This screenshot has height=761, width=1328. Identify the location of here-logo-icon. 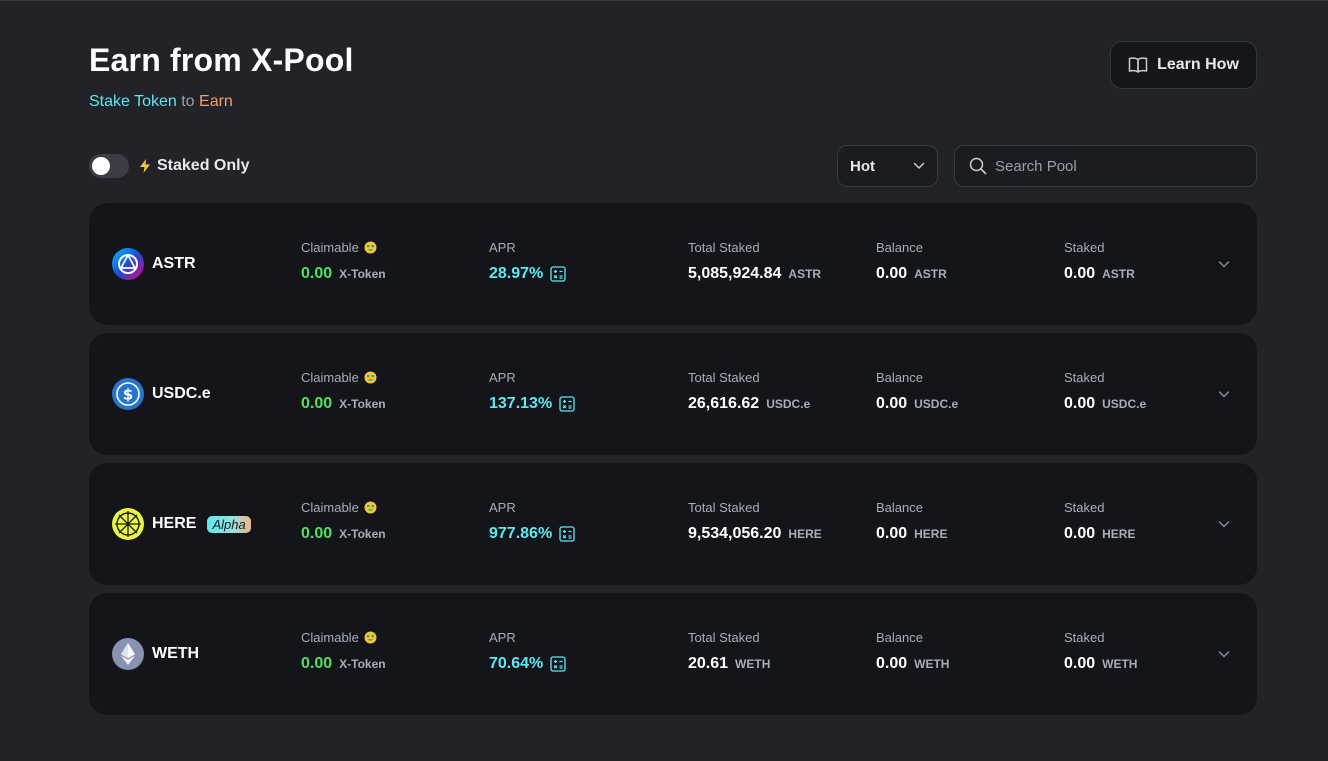
(128, 524).